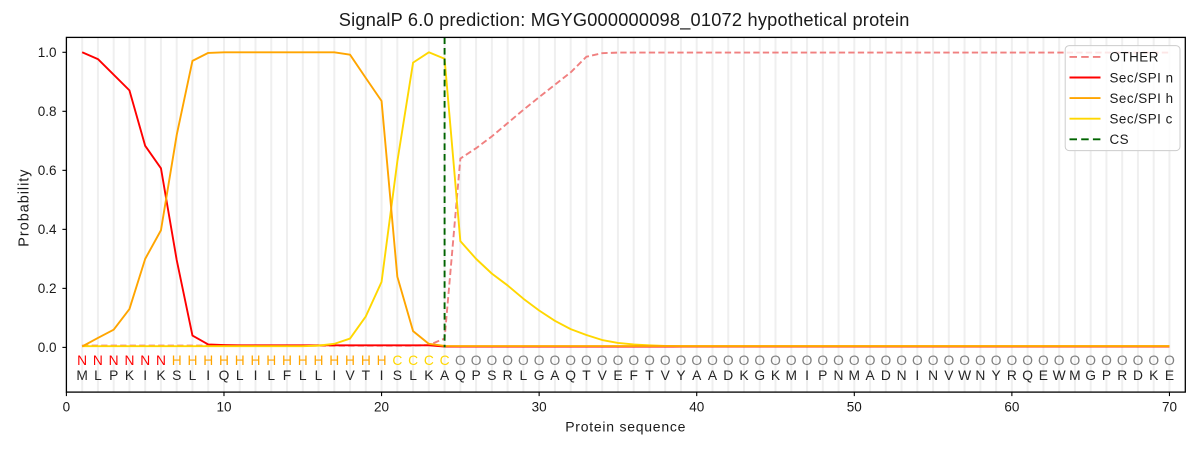  I want to click on svg-text: 60, so click(1011, 407).